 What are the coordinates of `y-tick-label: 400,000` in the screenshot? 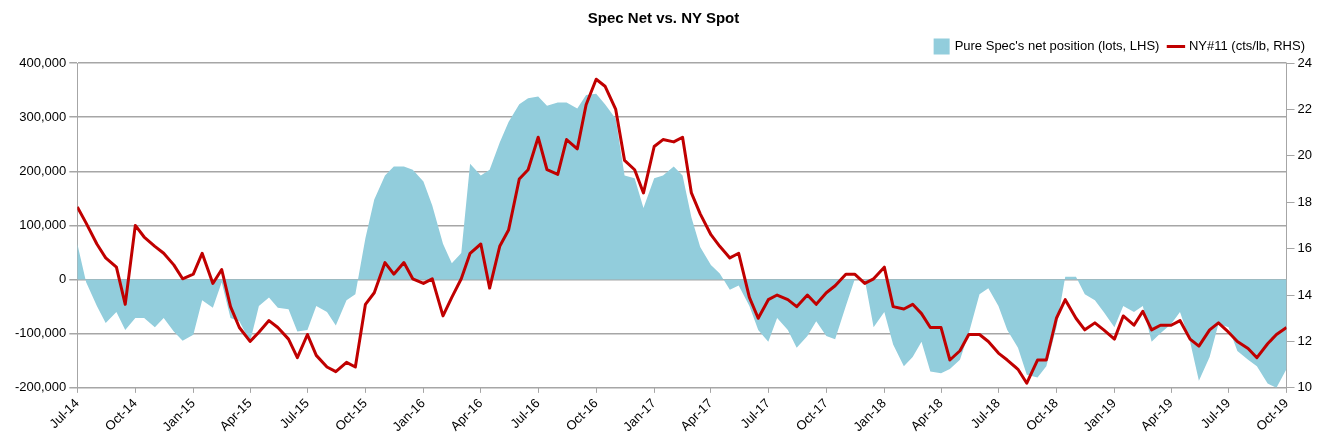 It's located at (43, 62).